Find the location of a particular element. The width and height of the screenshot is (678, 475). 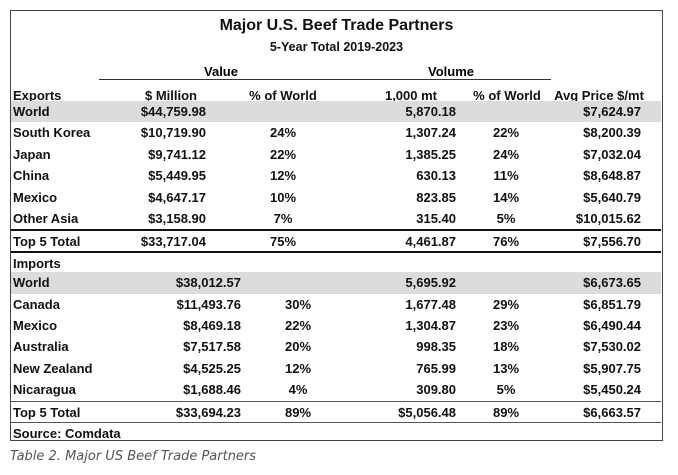

group-header-volume: Volume is located at coordinates (451, 71).